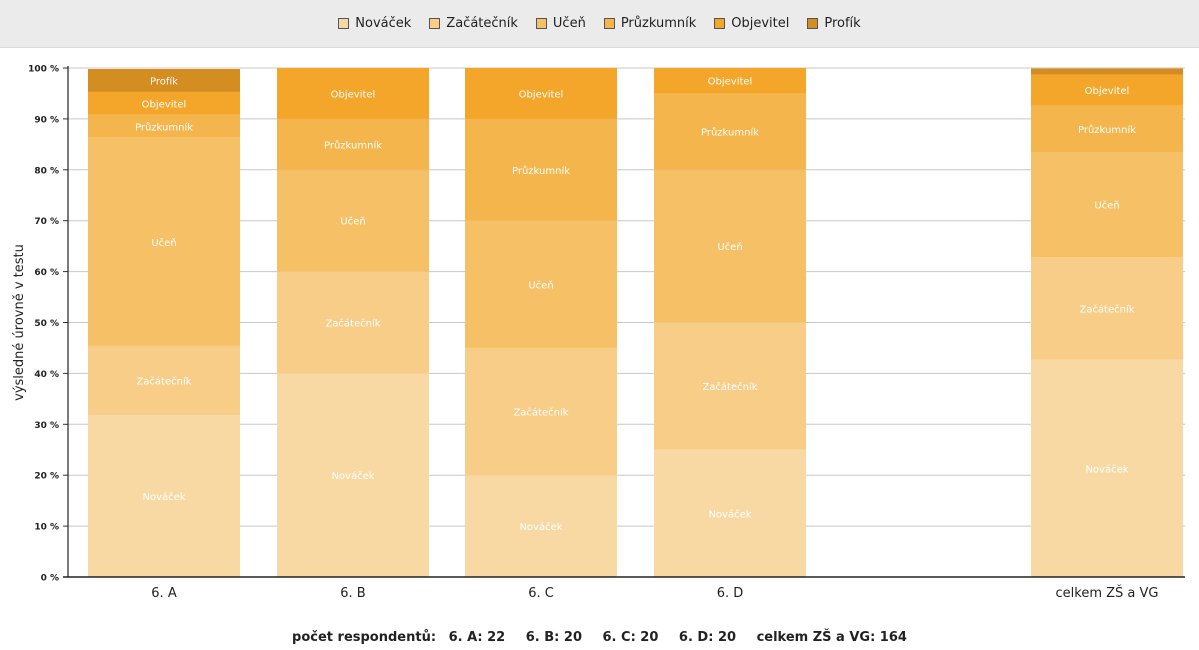 This screenshot has width=1199, height=650. What do you see at coordinates (477, 637) in the screenshot?
I see `footer-item: 6. A: 22` at bounding box center [477, 637].